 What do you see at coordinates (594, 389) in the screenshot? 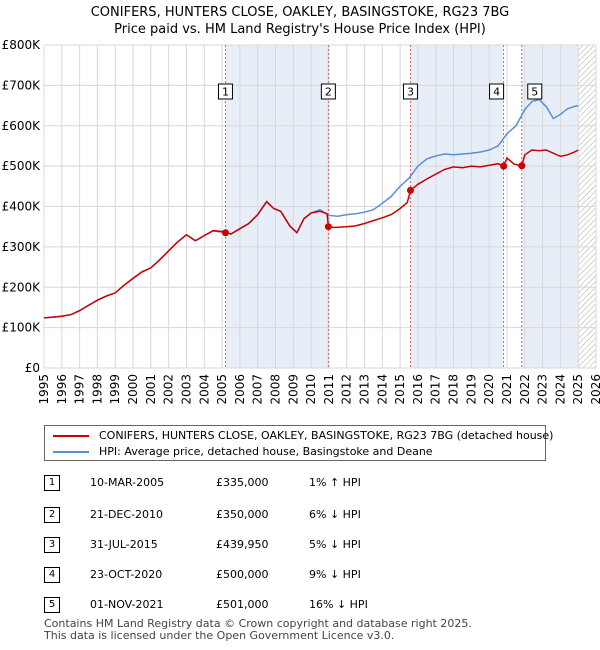
I see `x-tick-label: 2026` at bounding box center [594, 389].